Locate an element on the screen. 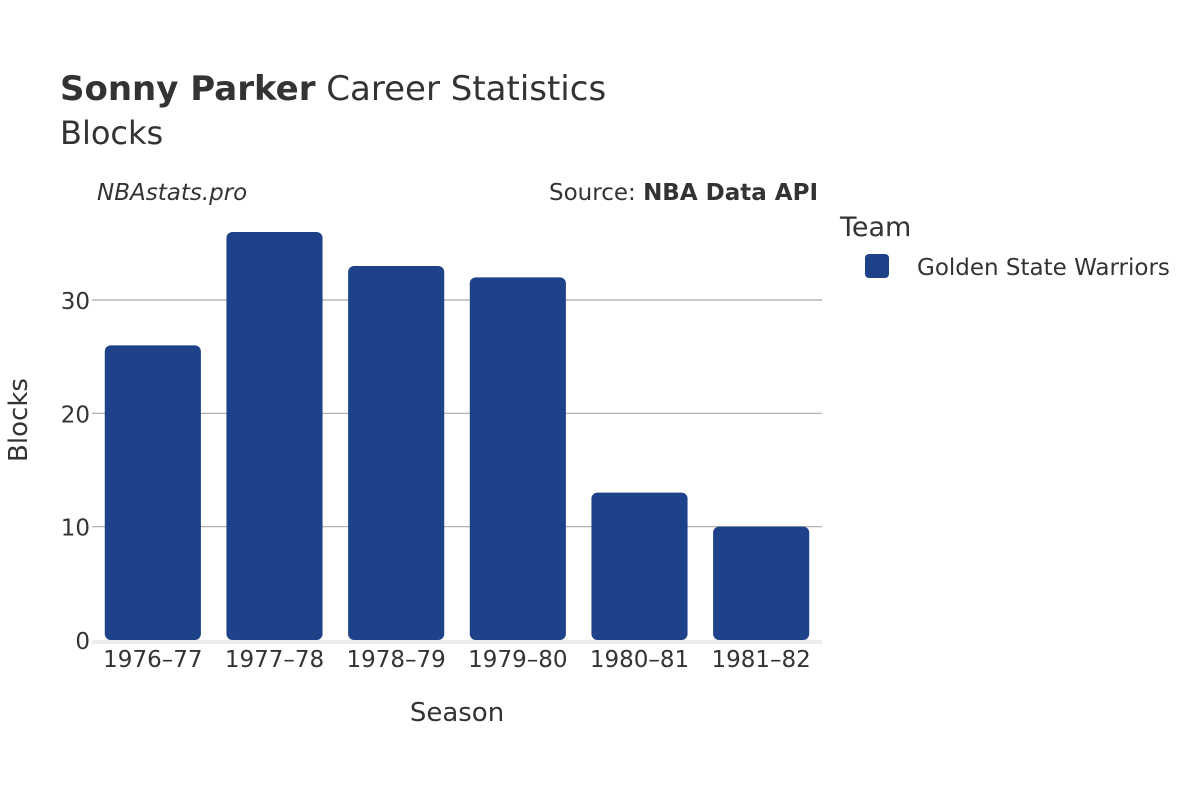 This screenshot has width=1200, height=804. source-prefix: Source: is located at coordinates (596, 193).